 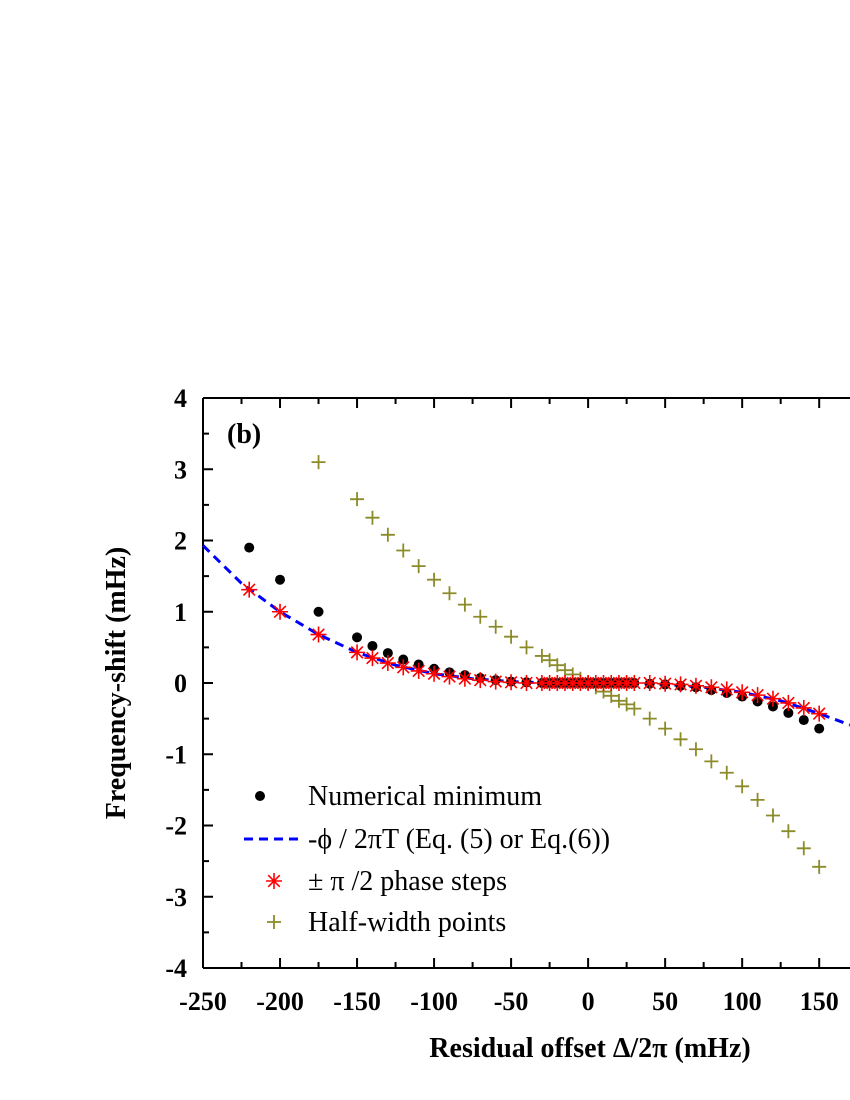 What do you see at coordinates (280, 1001) in the screenshot?
I see `x-tick-label: -200` at bounding box center [280, 1001].